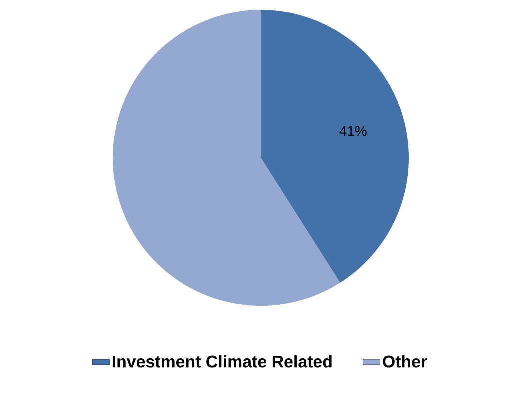 The height and width of the screenshot is (403, 519). What do you see at coordinates (353, 131) in the screenshot?
I see `data-label: 41%` at bounding box center [353, 131].